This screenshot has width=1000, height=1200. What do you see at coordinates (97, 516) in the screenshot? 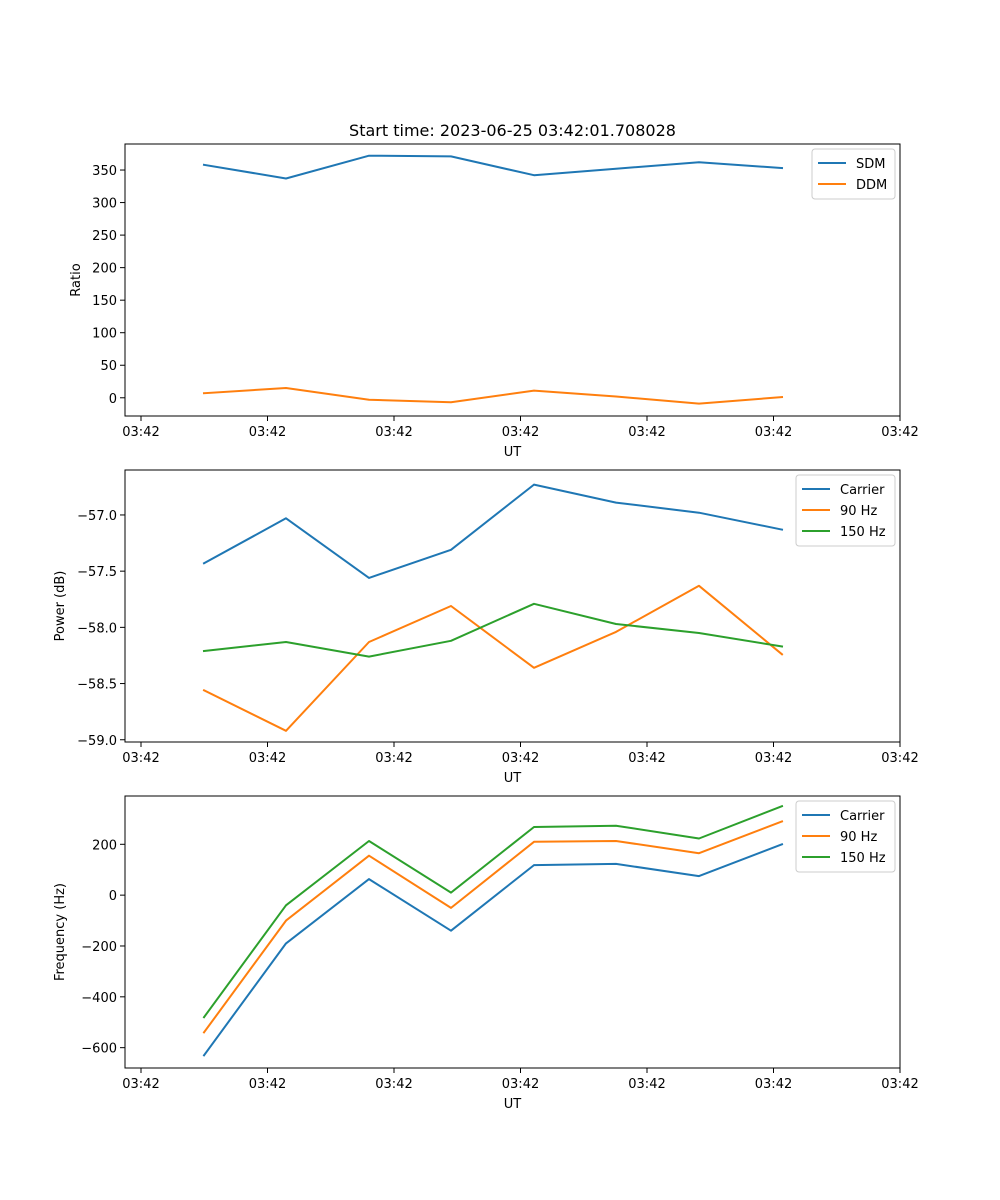
I see `y-tick-label: −57.0` at bounding box center [97, 516].